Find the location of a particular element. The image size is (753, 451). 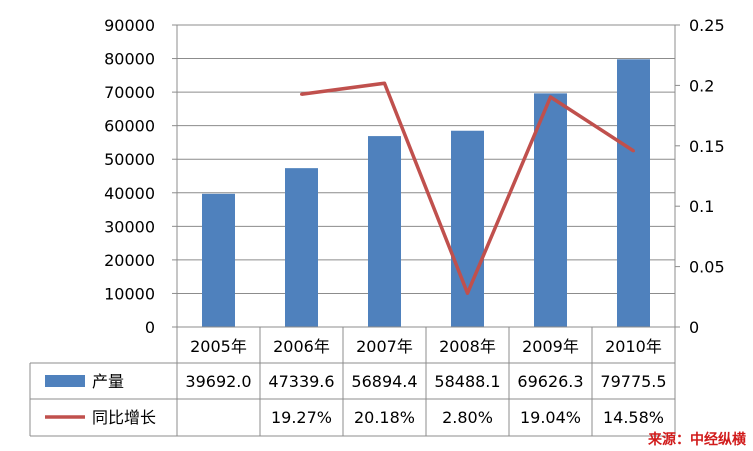

left-tick-label: 20000 is located at coordinates (129, 260).